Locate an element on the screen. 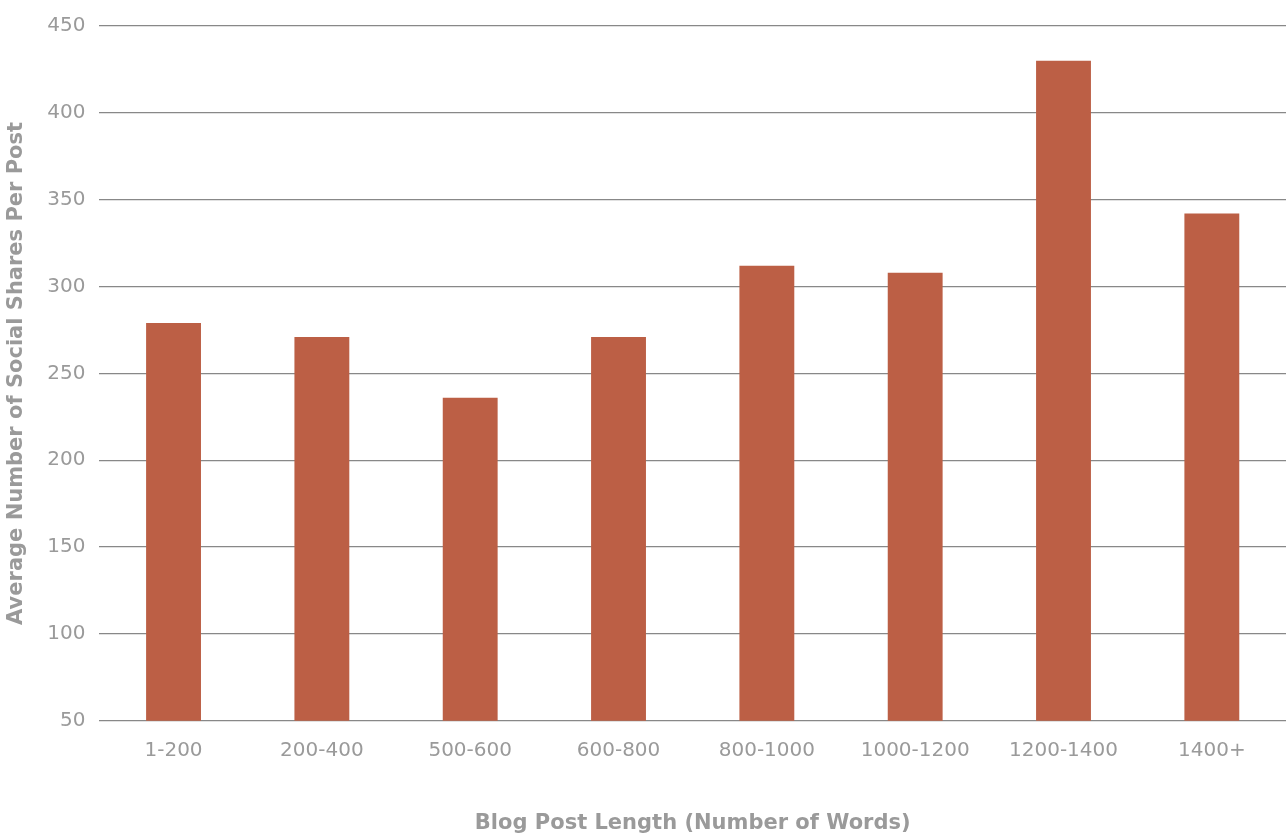  x-tick-label: 1400+ is located at coordinates (1212, 749).